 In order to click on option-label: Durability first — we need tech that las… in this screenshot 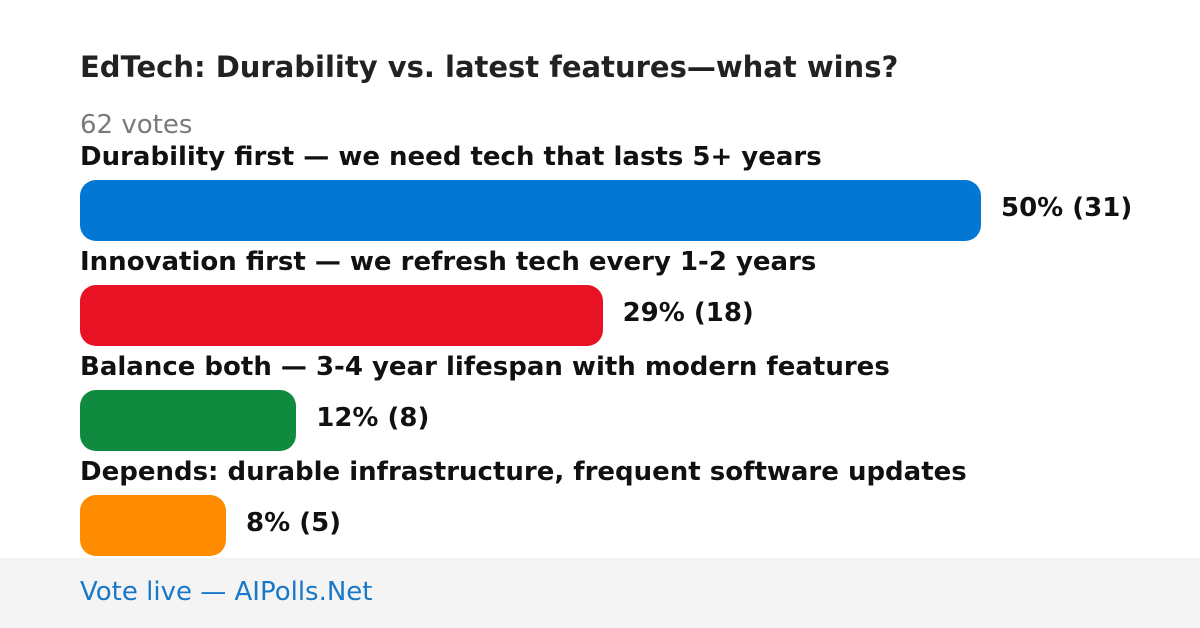, I will do `click(451, 157)`.